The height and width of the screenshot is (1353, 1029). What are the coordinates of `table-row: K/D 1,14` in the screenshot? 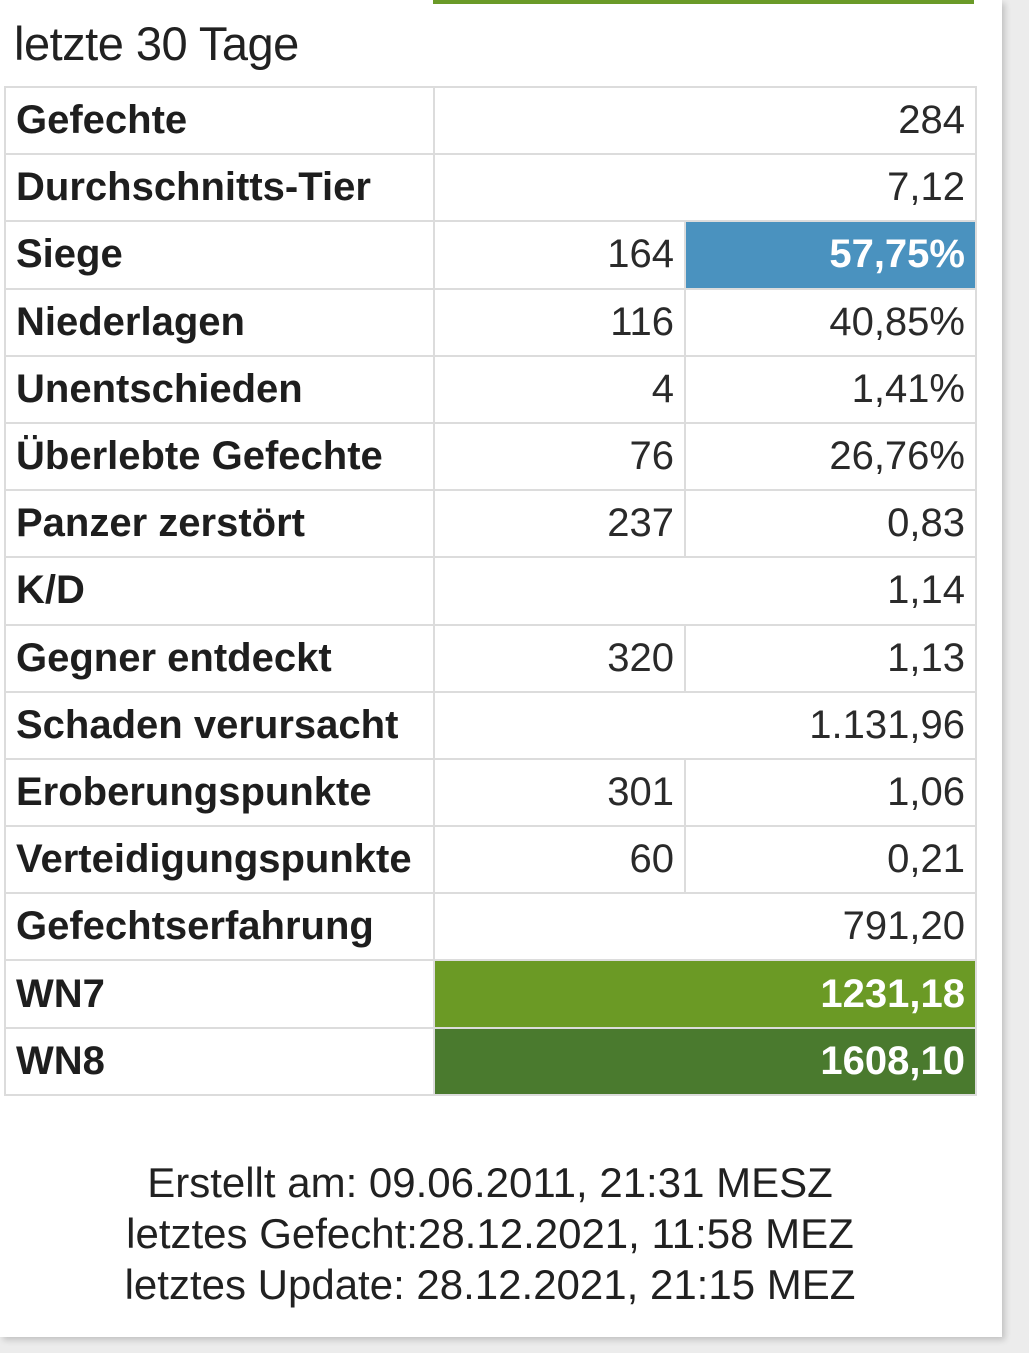 It's located at (490, 591).